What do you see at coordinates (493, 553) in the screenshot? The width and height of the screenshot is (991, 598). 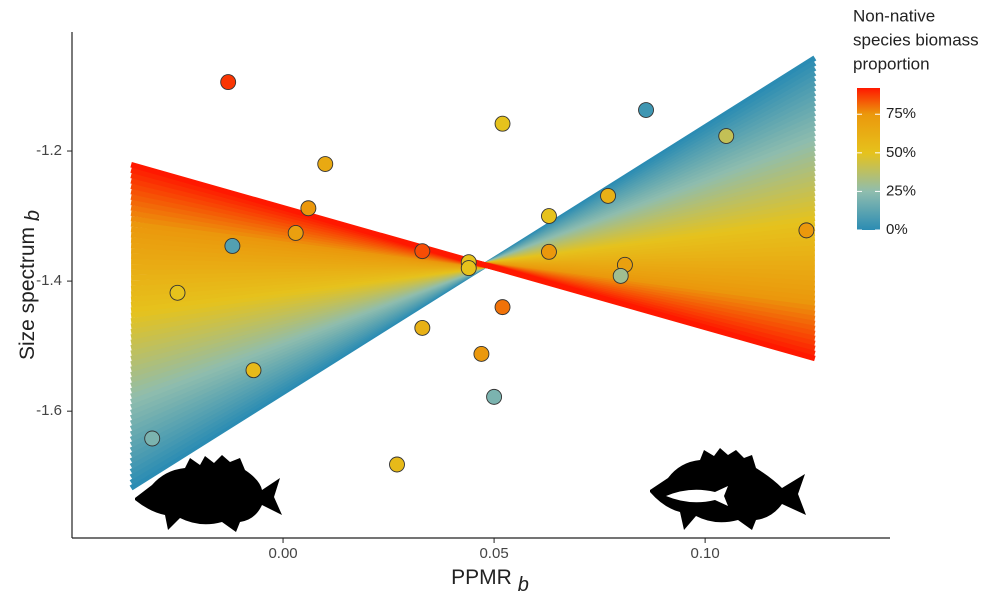 I see `x-tick-label: 0.05` at bounding box center [493, 553].